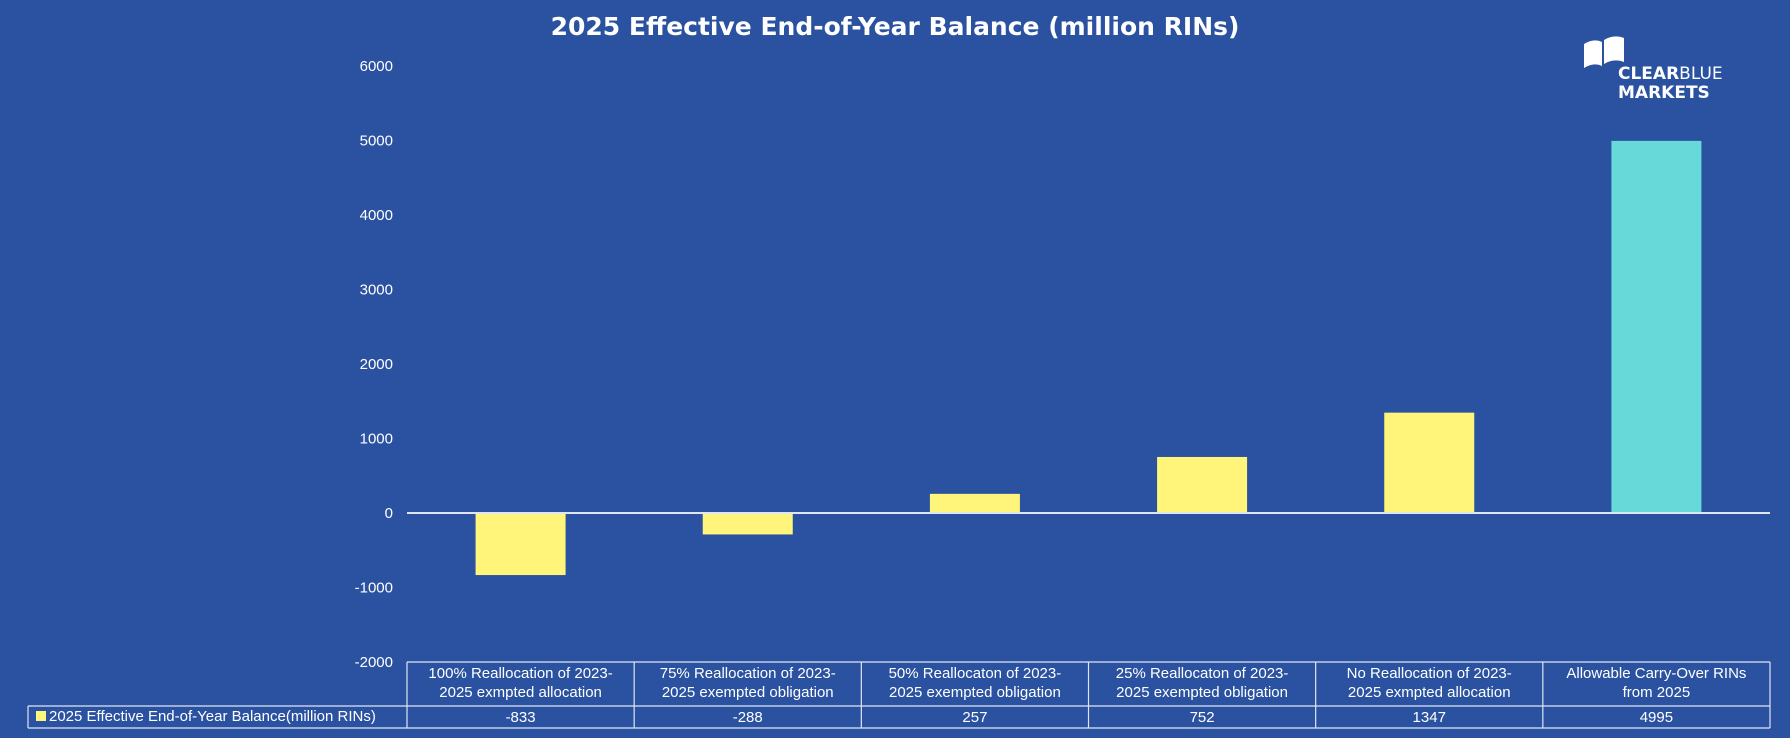  What do you see at coordinates (376, 439) in the screenshot?
I see `y-tick-label: 1000` at bounding box center [376, 439].